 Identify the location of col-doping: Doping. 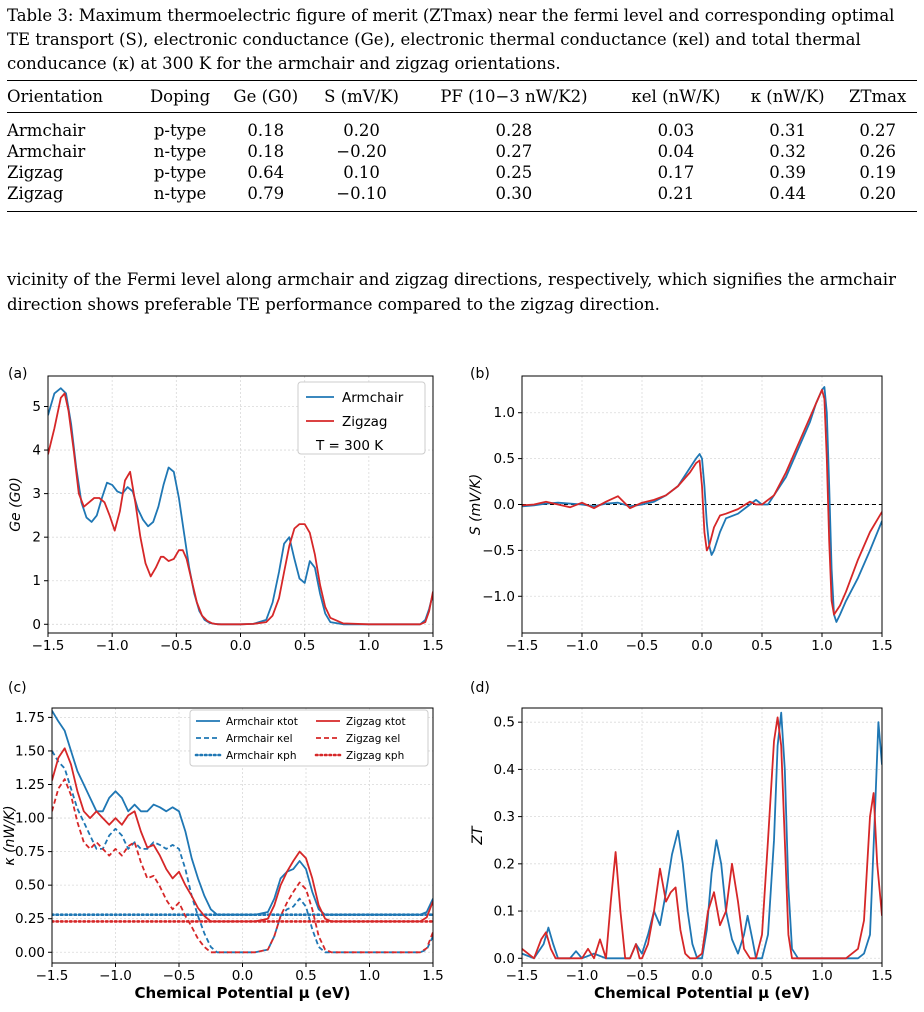
(180, 96).